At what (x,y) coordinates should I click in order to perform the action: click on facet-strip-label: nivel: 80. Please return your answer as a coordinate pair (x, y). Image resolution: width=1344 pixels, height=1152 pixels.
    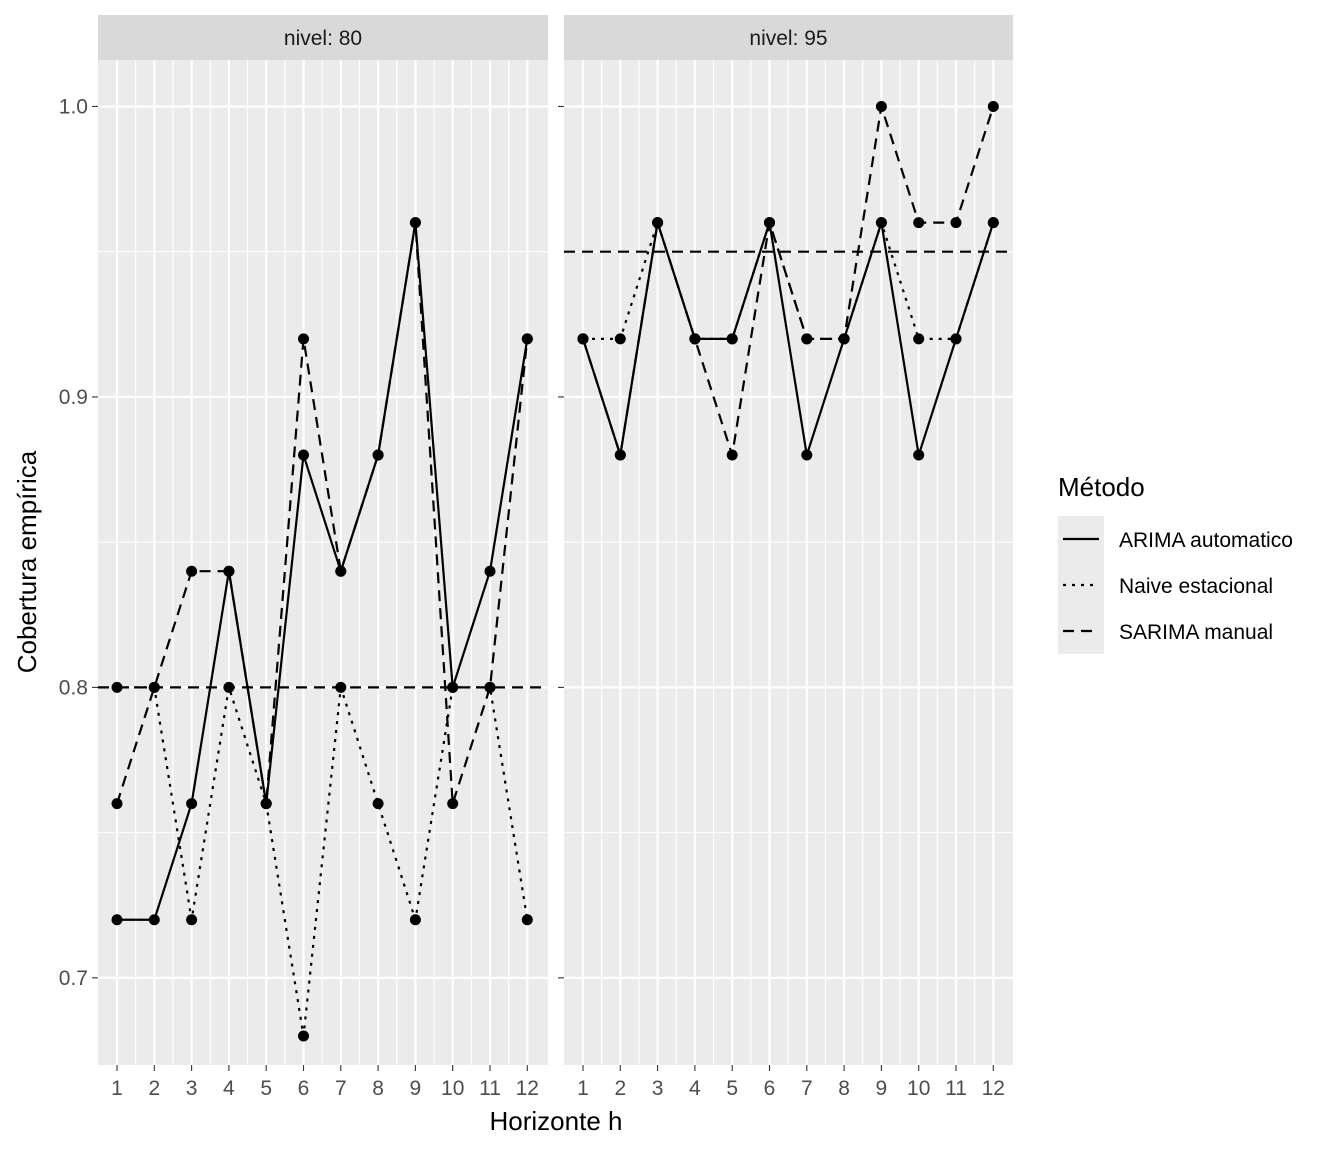
    Looking at the image, I should click on (323, 38).